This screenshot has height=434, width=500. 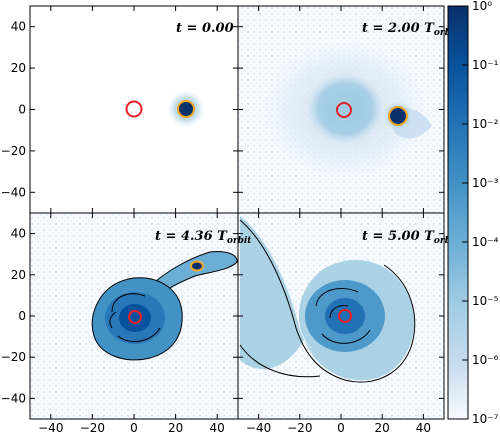 I want to click on colorbar-tick-label: 10⁻², so click(x=485, y=124).